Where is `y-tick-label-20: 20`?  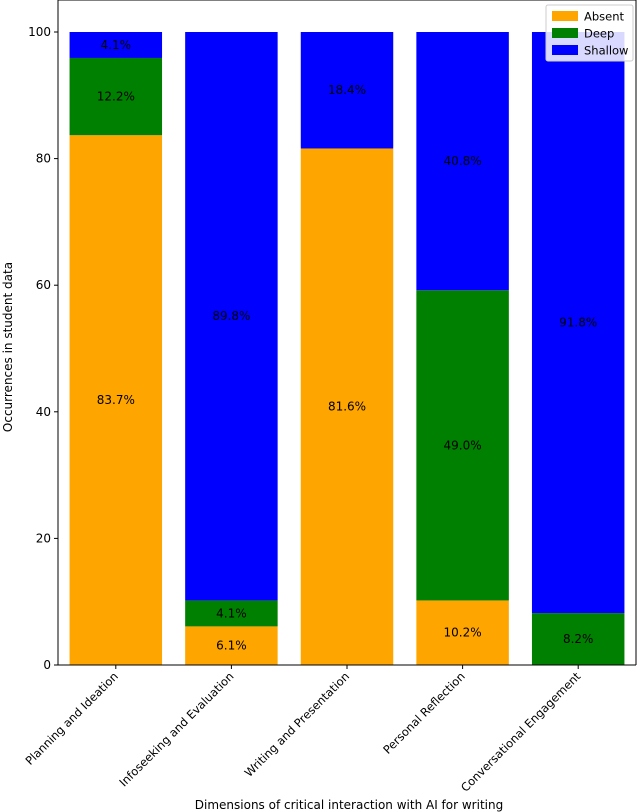 y-tick-label-20: 20 is located at coordinates (43, 538).